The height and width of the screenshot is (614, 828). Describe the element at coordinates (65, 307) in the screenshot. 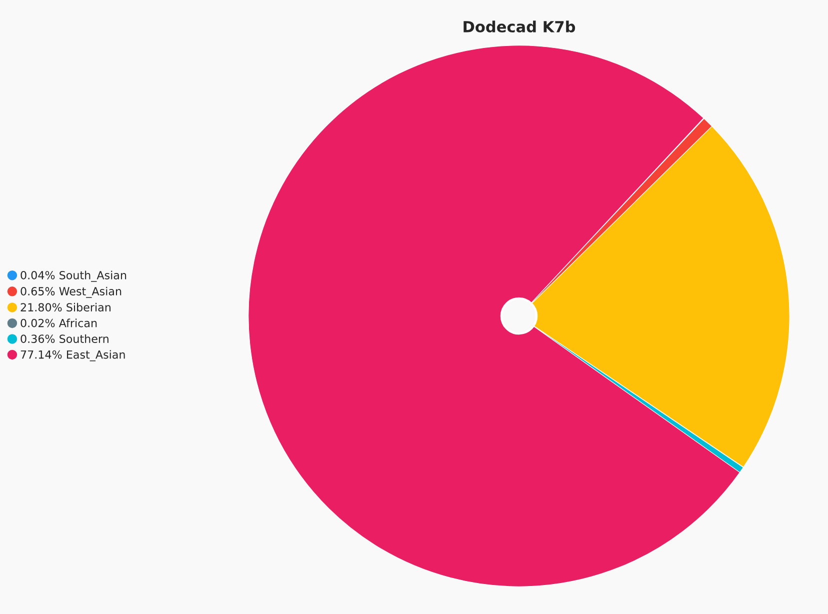

I see `legend-label: 21.80% Siberian` at that location.